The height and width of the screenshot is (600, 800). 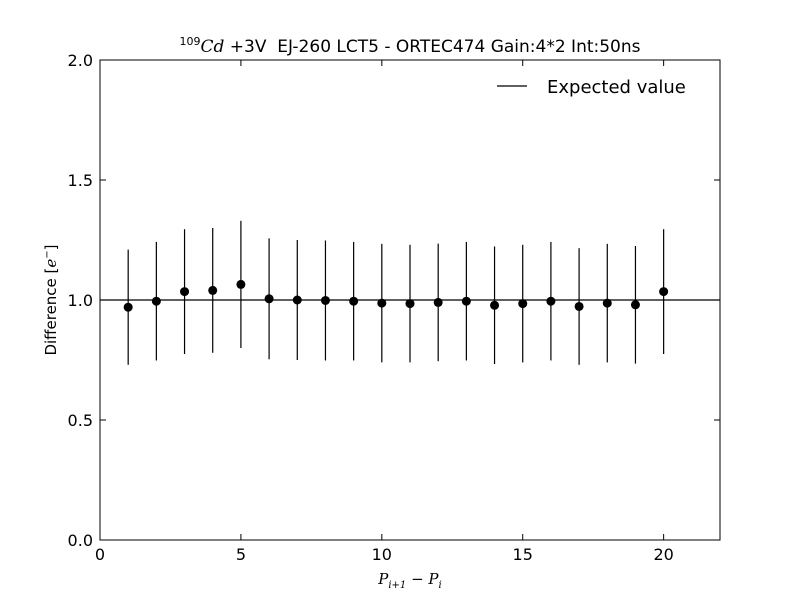 What do you see at coordinates (663, 554) in the screenshot?
I see `x-tick-label: 20` at bounding box center [663, 554].